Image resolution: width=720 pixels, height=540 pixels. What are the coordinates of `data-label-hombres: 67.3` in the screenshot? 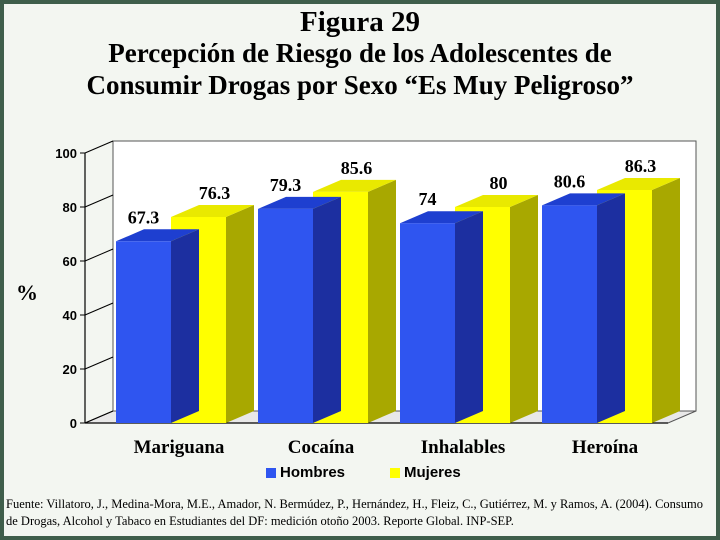 It's located at (144, 217).